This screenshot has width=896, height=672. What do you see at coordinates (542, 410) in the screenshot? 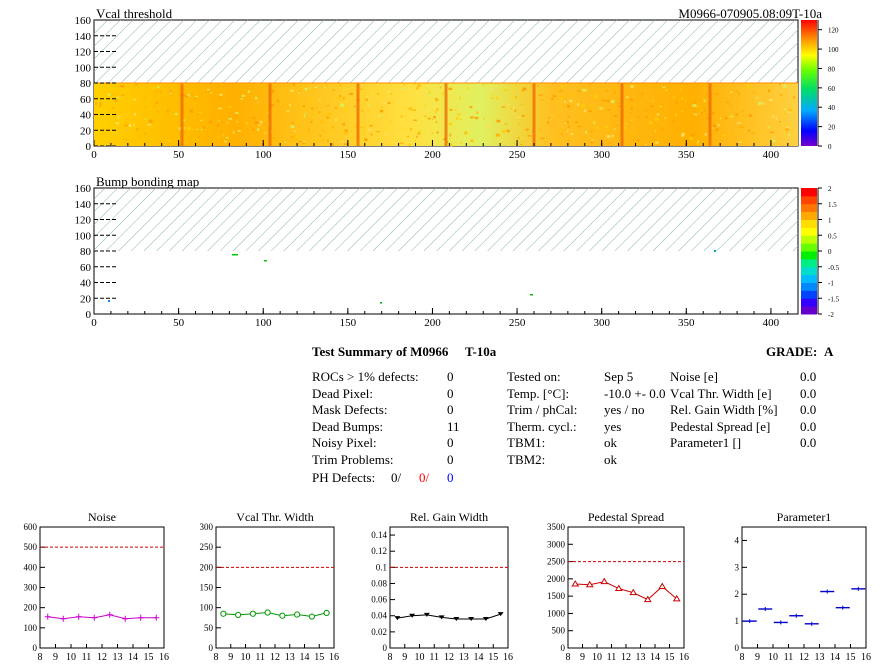
I see `col2-label: Trim / phCal:` at bounding box center [542, 410].